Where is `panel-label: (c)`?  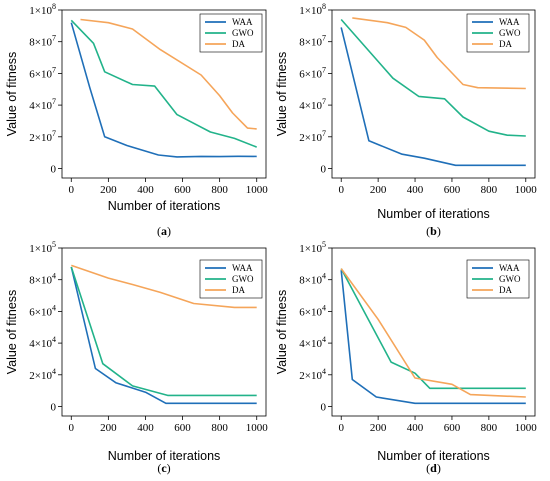 panel-label: (c) is located at coordinates (163, 468).